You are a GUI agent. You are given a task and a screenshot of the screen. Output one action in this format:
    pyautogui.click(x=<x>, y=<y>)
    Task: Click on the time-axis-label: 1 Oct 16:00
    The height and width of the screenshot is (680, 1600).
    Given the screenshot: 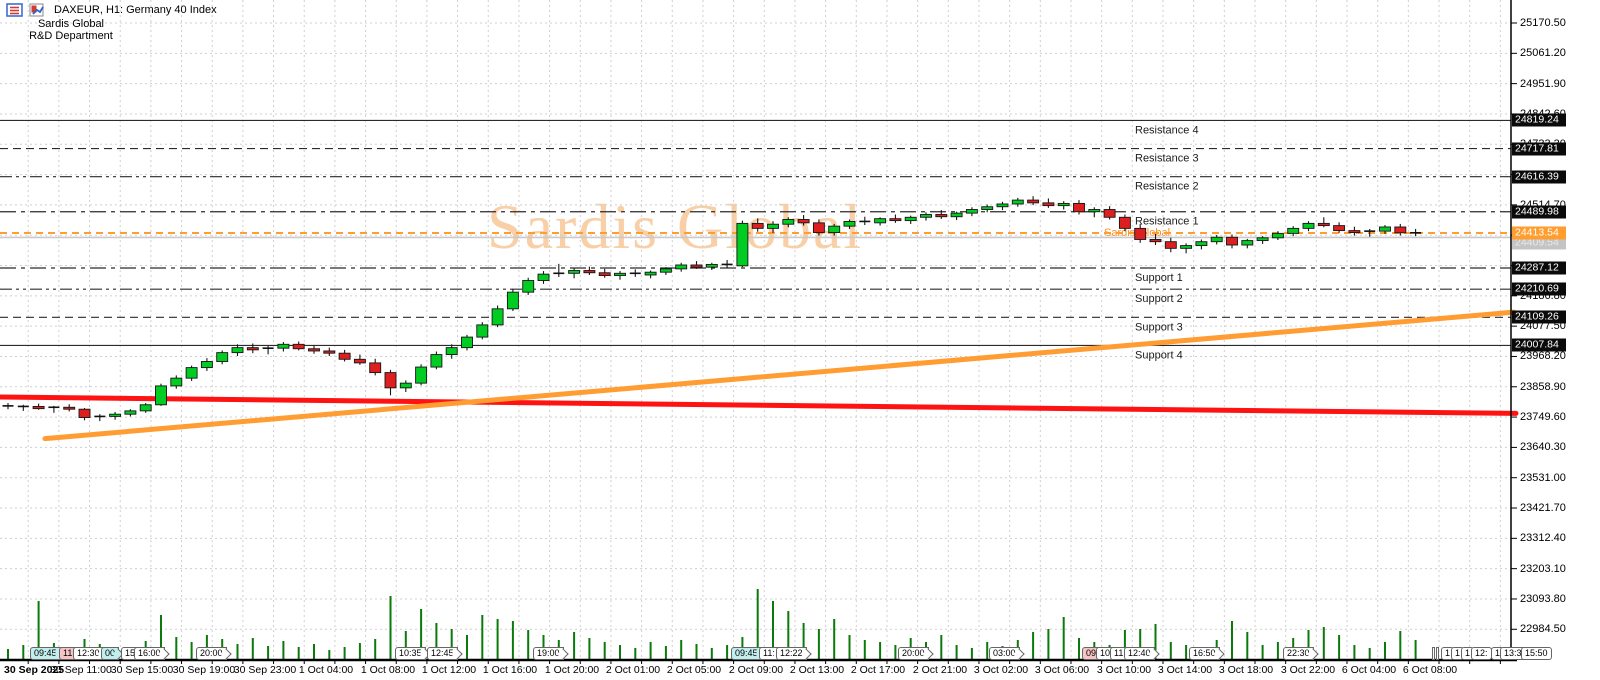 What is the action you would take?
    pyautogui.click(x=510, y=670)
    